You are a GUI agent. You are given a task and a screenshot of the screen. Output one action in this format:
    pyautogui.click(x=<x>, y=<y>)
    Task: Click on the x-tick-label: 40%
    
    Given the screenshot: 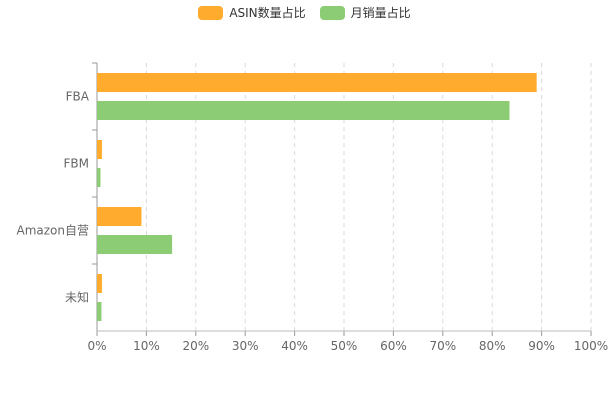 What is the action you would take?
    pyautogui.click(x=294, y=346)
    